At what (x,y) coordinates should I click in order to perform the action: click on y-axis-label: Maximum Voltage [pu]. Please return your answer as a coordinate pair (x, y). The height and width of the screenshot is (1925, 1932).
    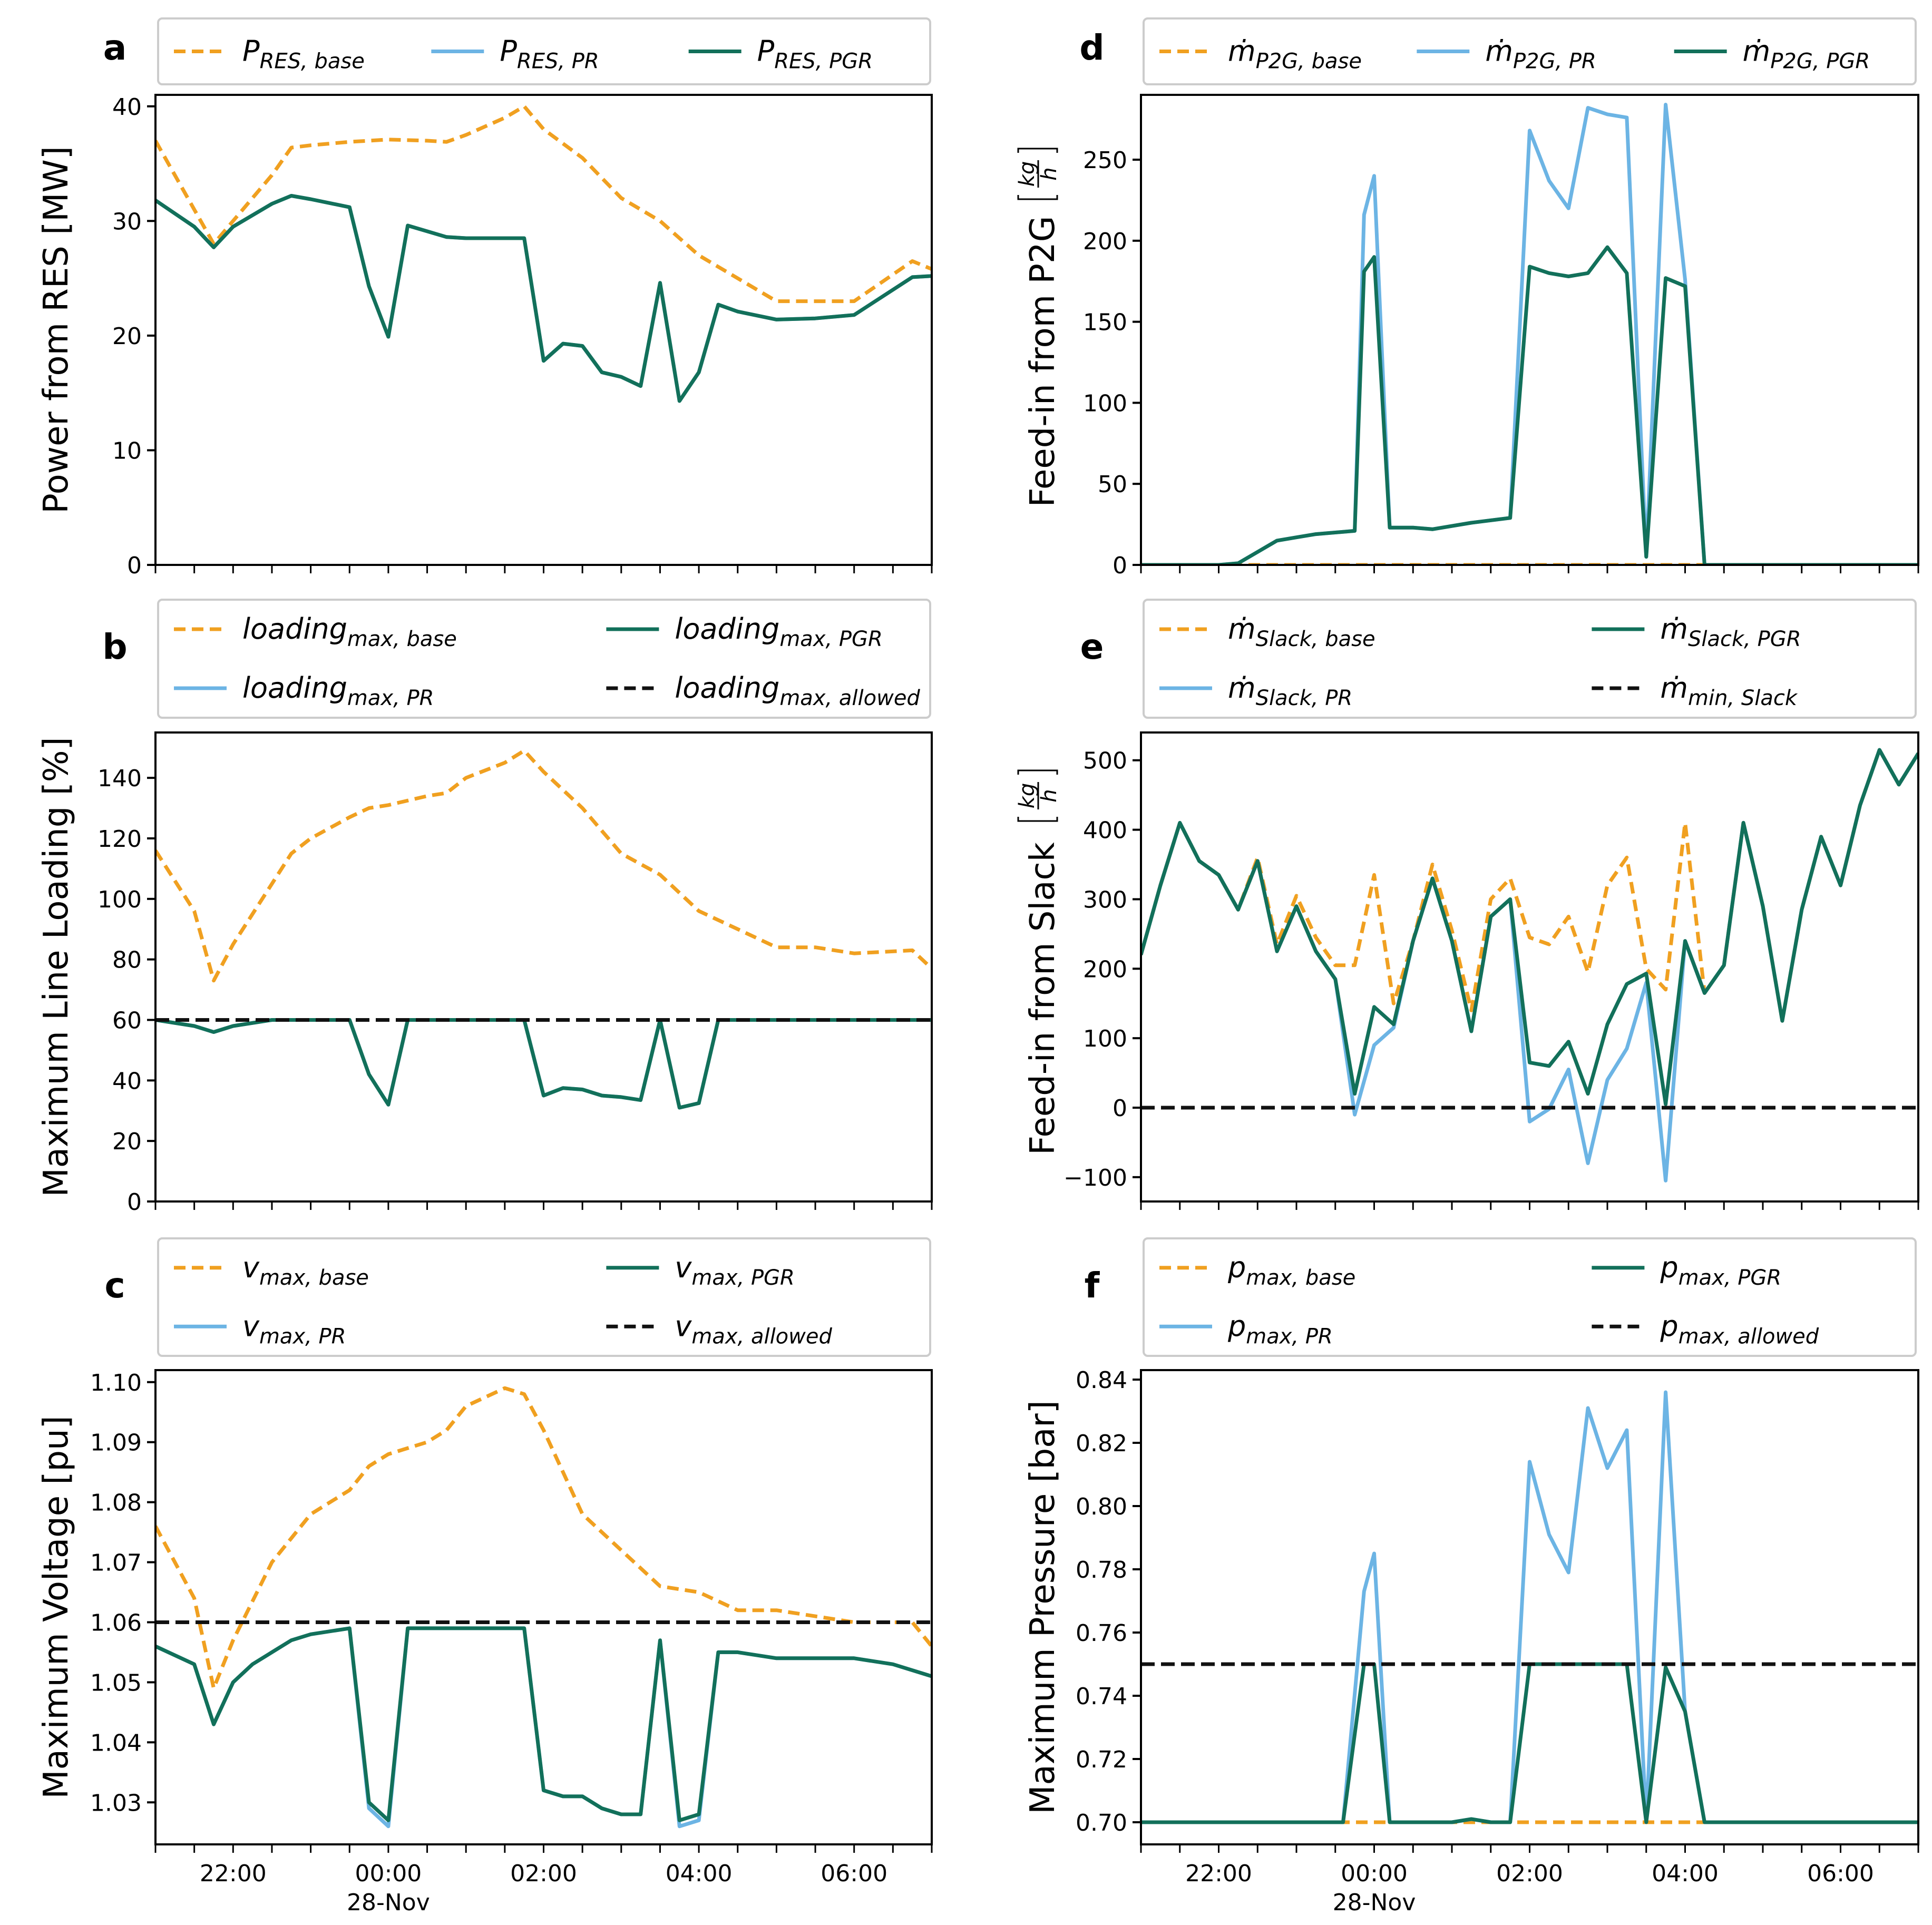
    Looking at the image, I should click on (56, 1607).